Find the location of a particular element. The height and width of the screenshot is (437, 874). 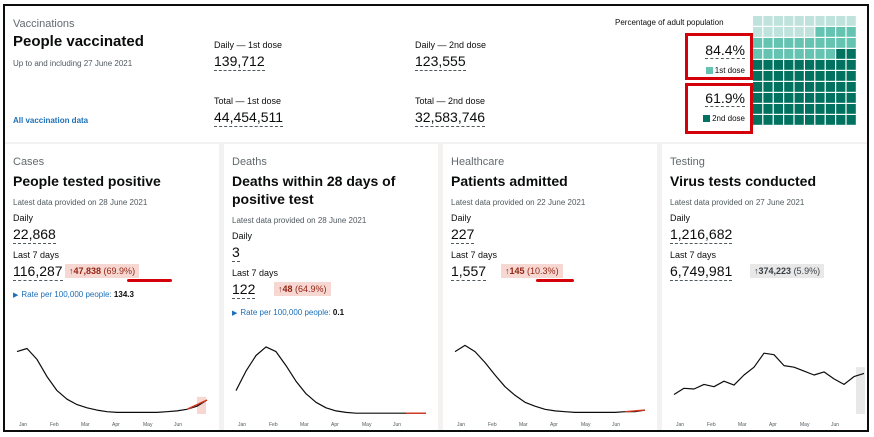

change-value: 145 is located at coordinates (517, 271).